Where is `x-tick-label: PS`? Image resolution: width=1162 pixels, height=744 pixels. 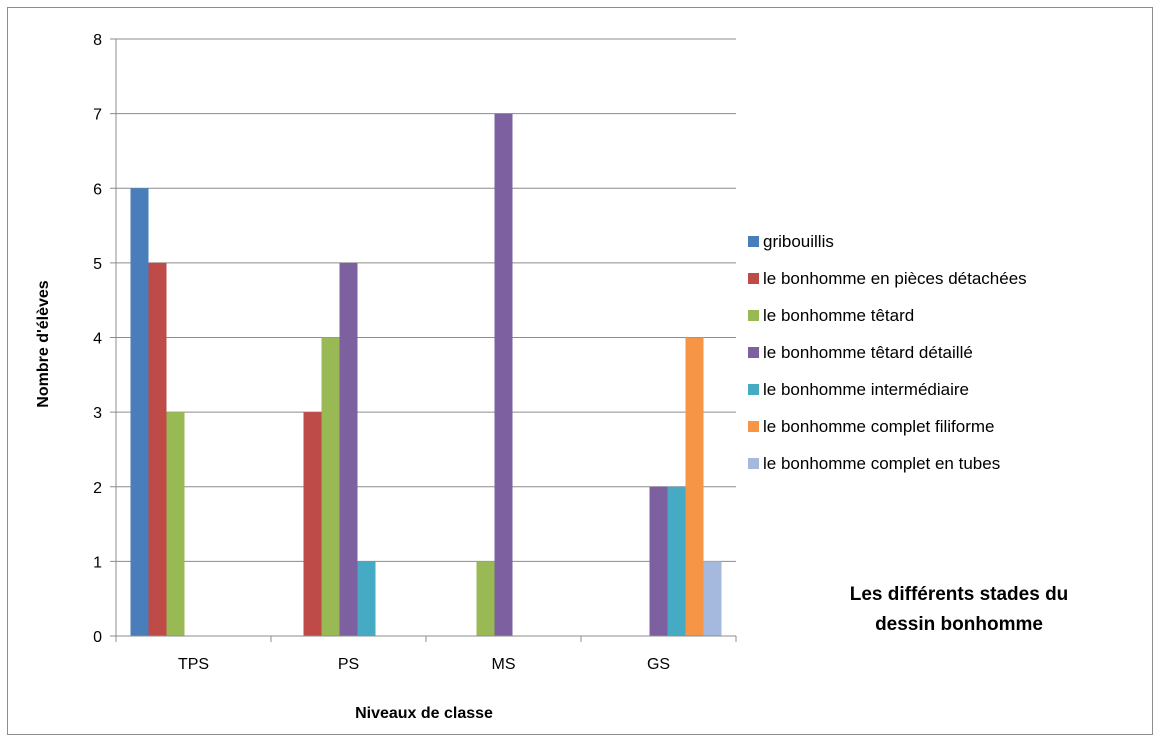 x-tick-label: PS is located at coordinates (348, 664).